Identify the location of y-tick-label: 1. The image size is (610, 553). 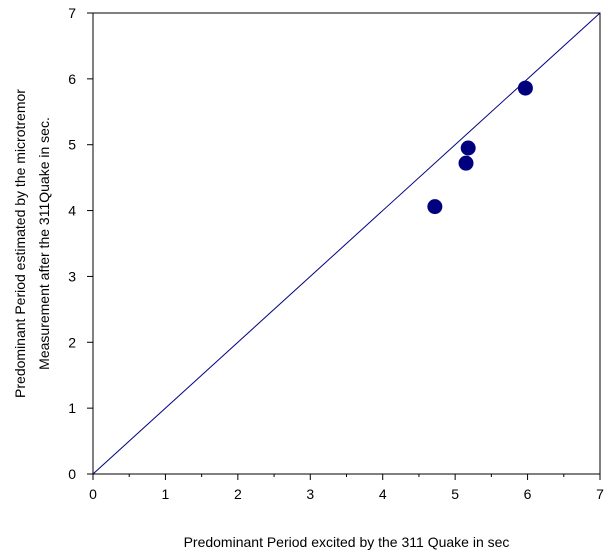
(72, 408).